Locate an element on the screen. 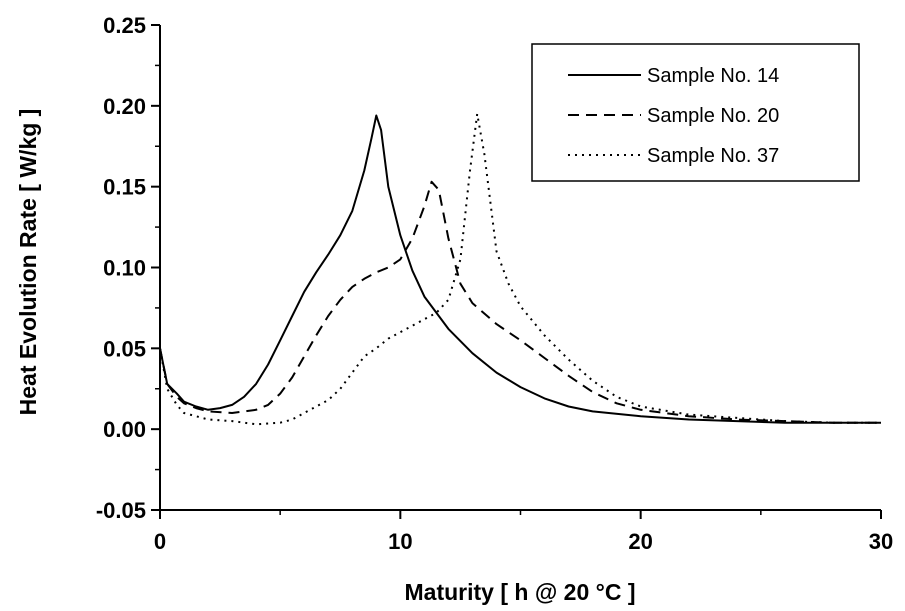 The height and width of the screenshot is (611, 905). legend-box is located at coordinates (695, 112).